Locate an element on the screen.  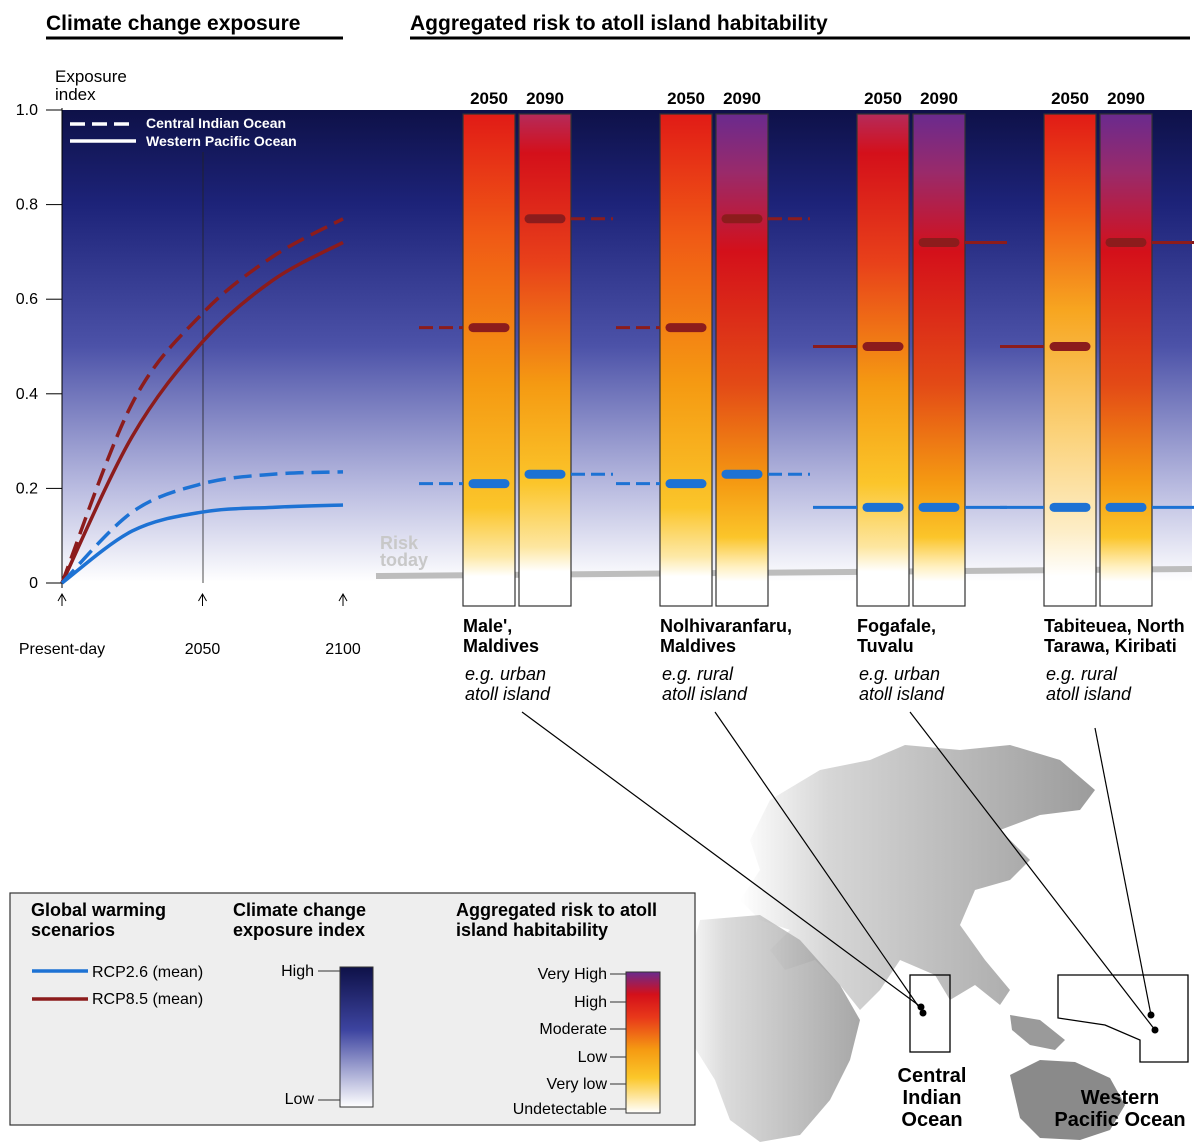
legend-exposure-high: High is located at coordinates (297, 971).